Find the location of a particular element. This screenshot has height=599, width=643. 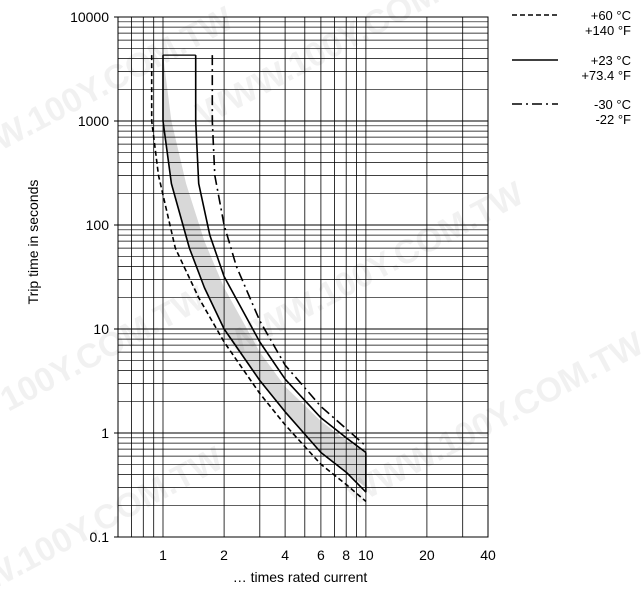

x-axis-label: … times rated current is located at coordinates (300, 577).